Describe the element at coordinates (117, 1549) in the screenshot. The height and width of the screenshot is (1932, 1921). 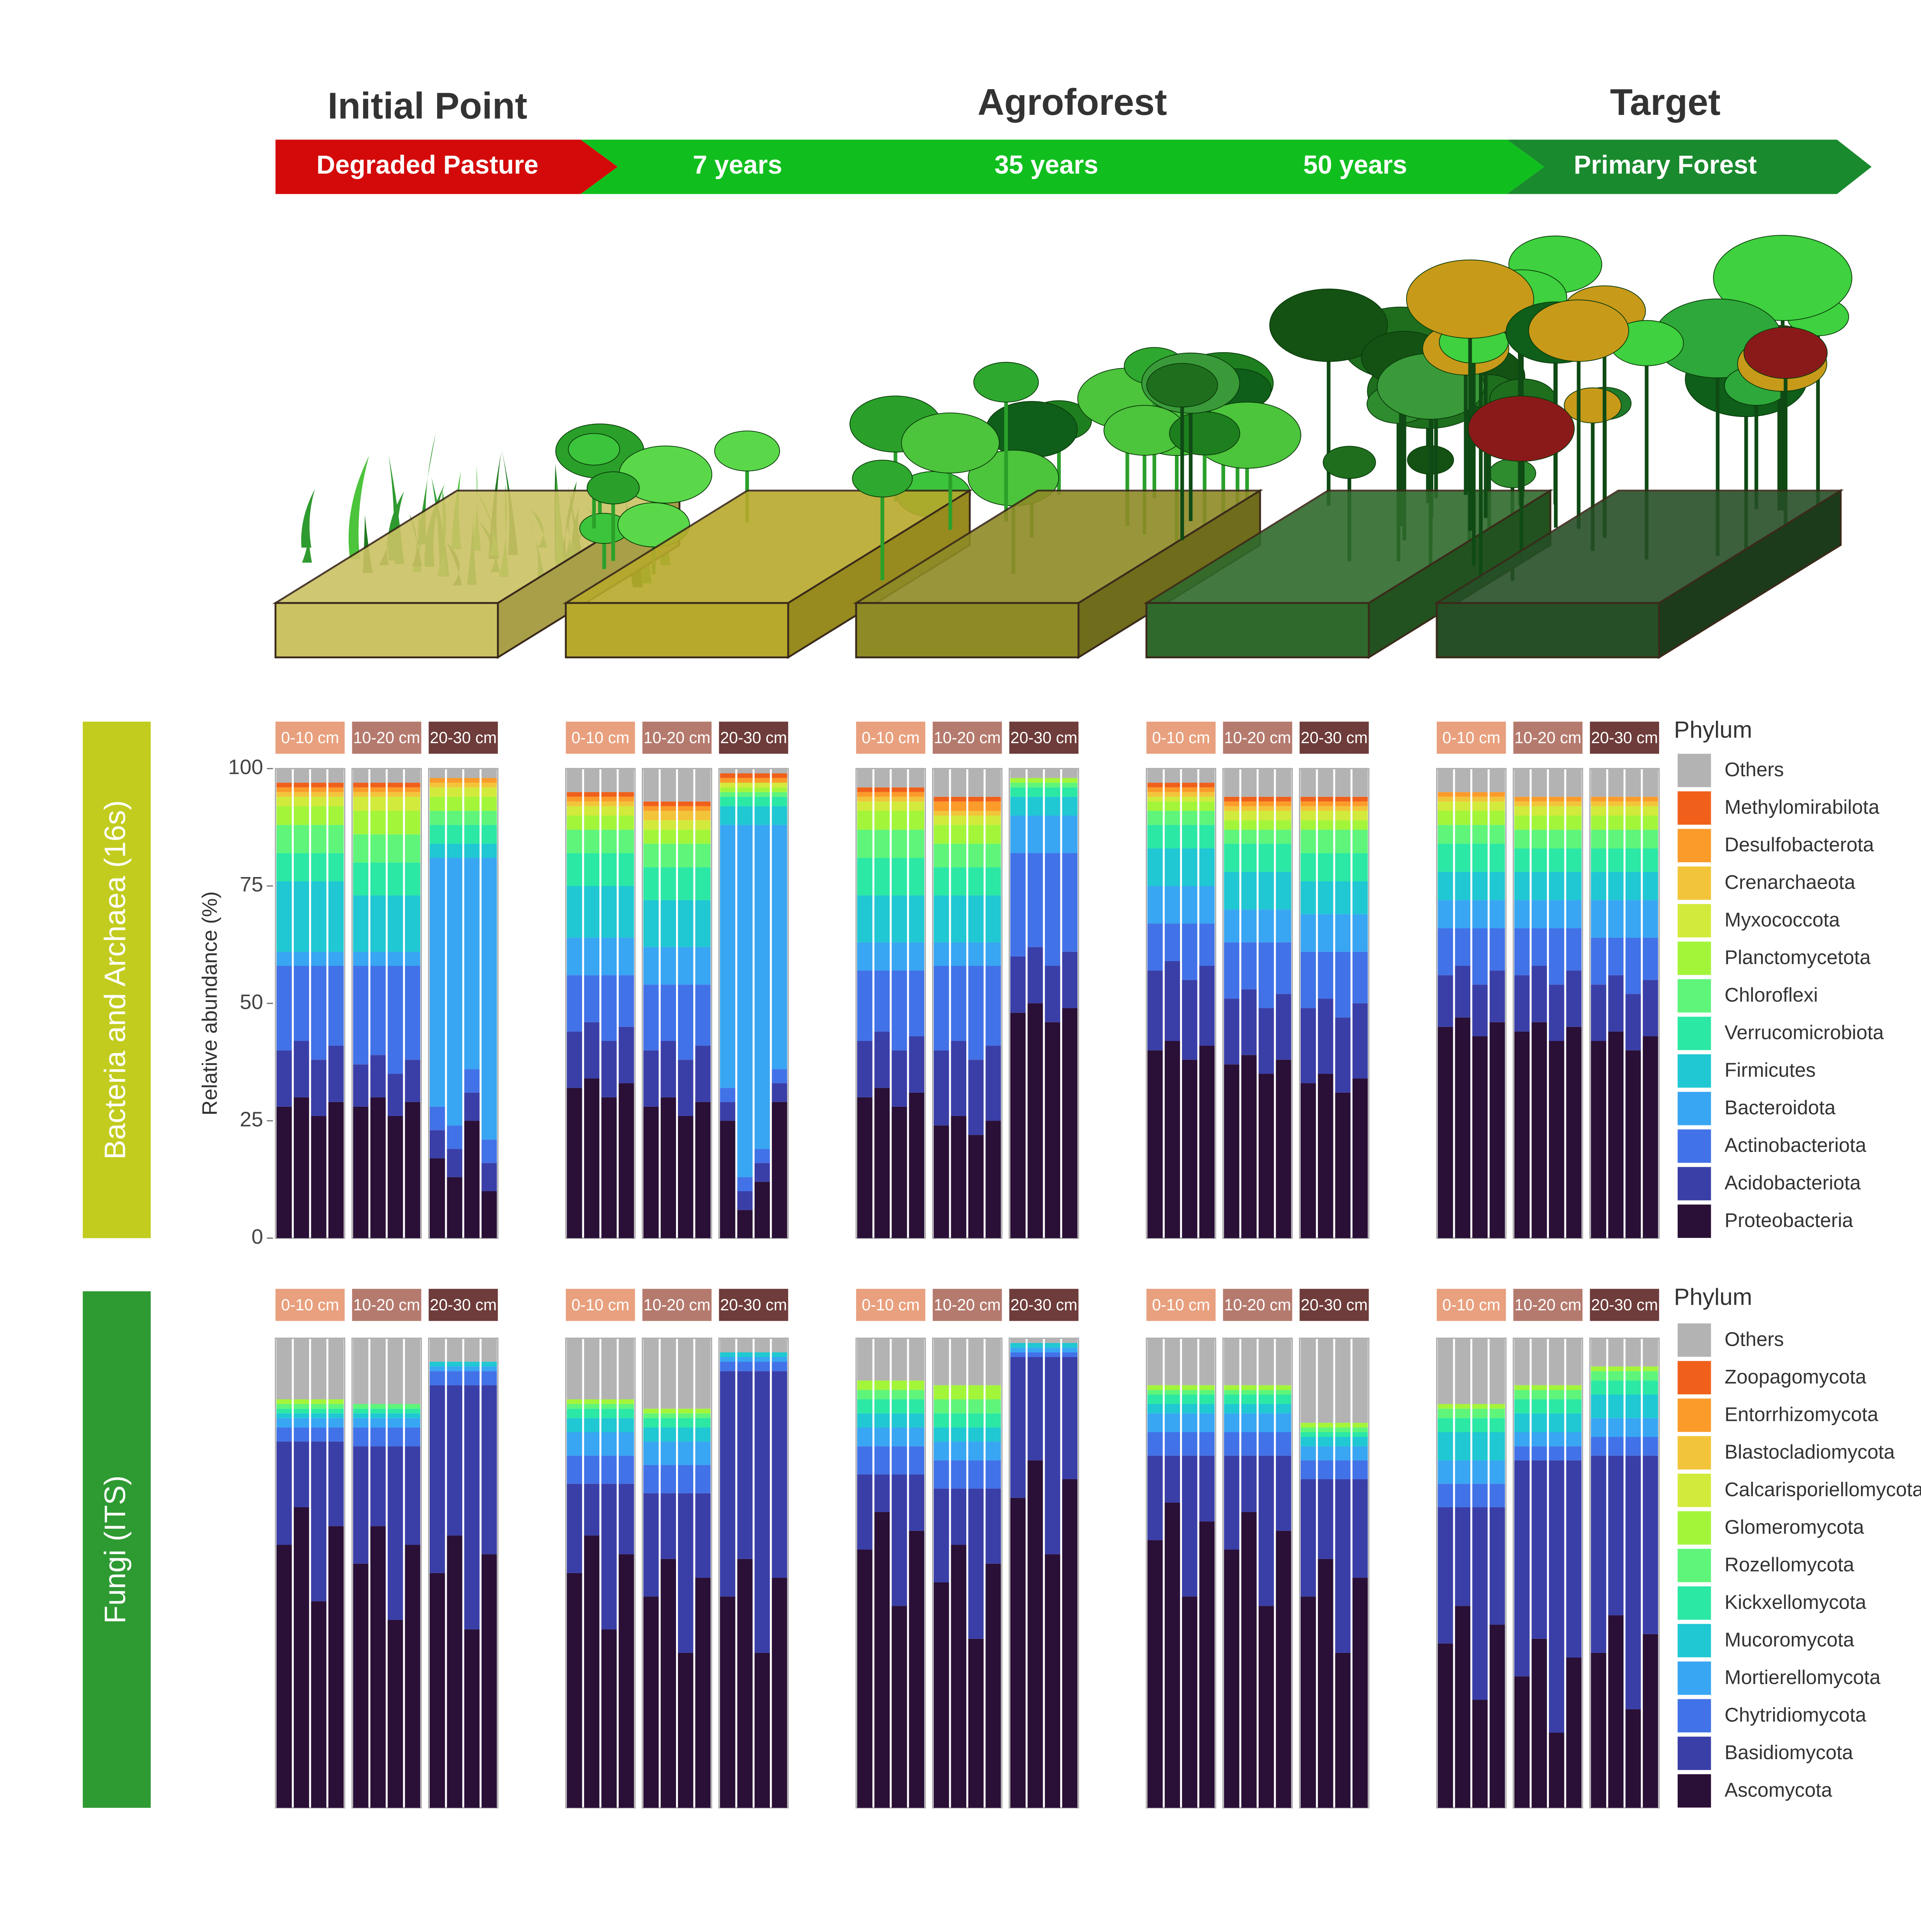
I see `panel-label-box` at that location.